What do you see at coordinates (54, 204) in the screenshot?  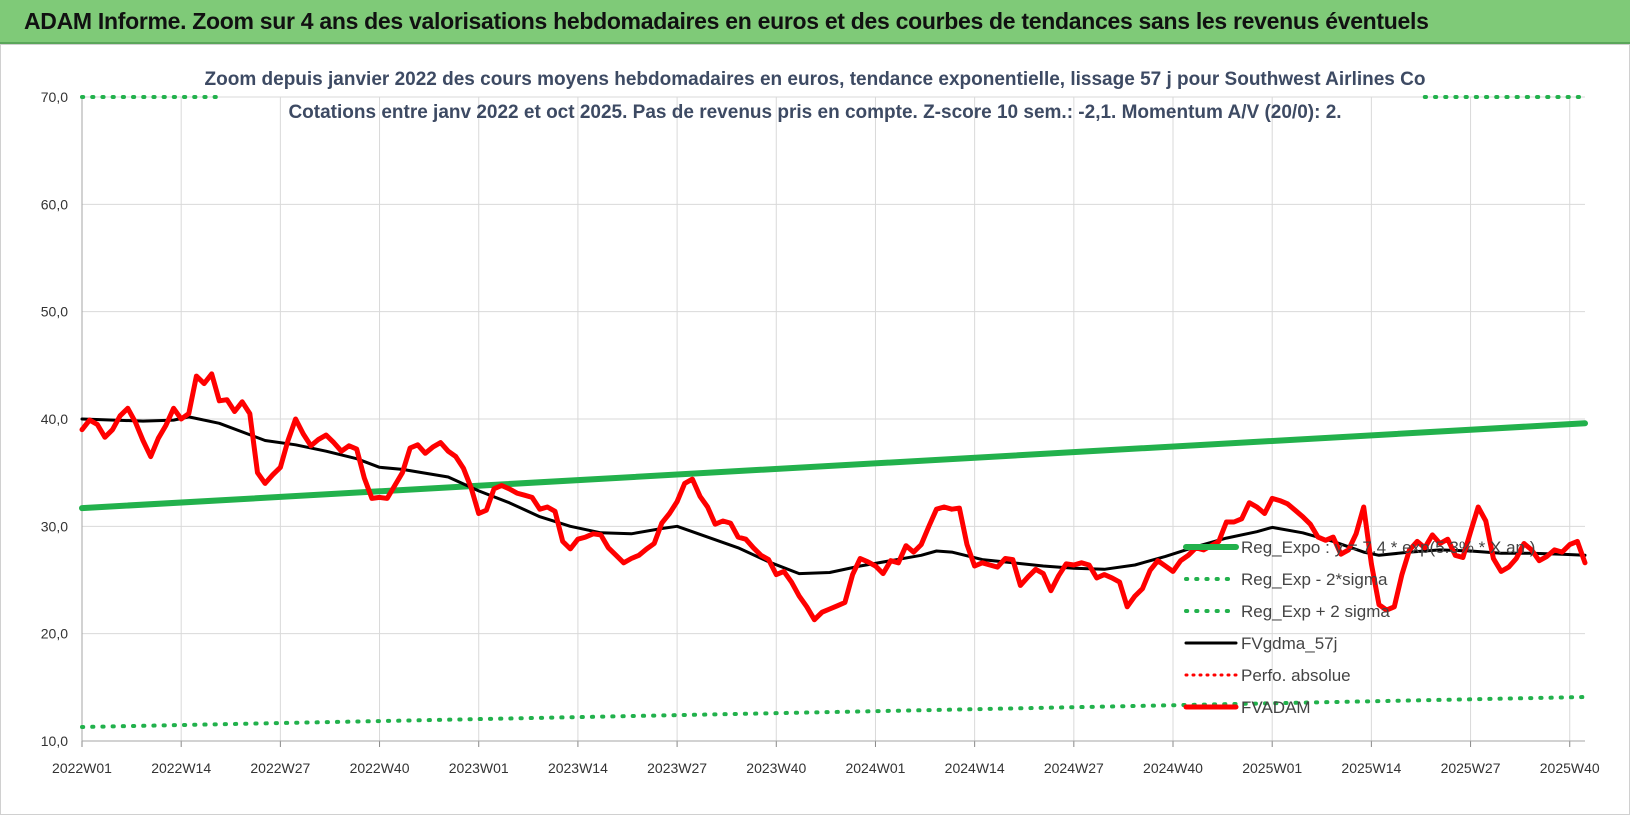 I see `y-tick-label: 60,0` at bounding box center [54, 204].